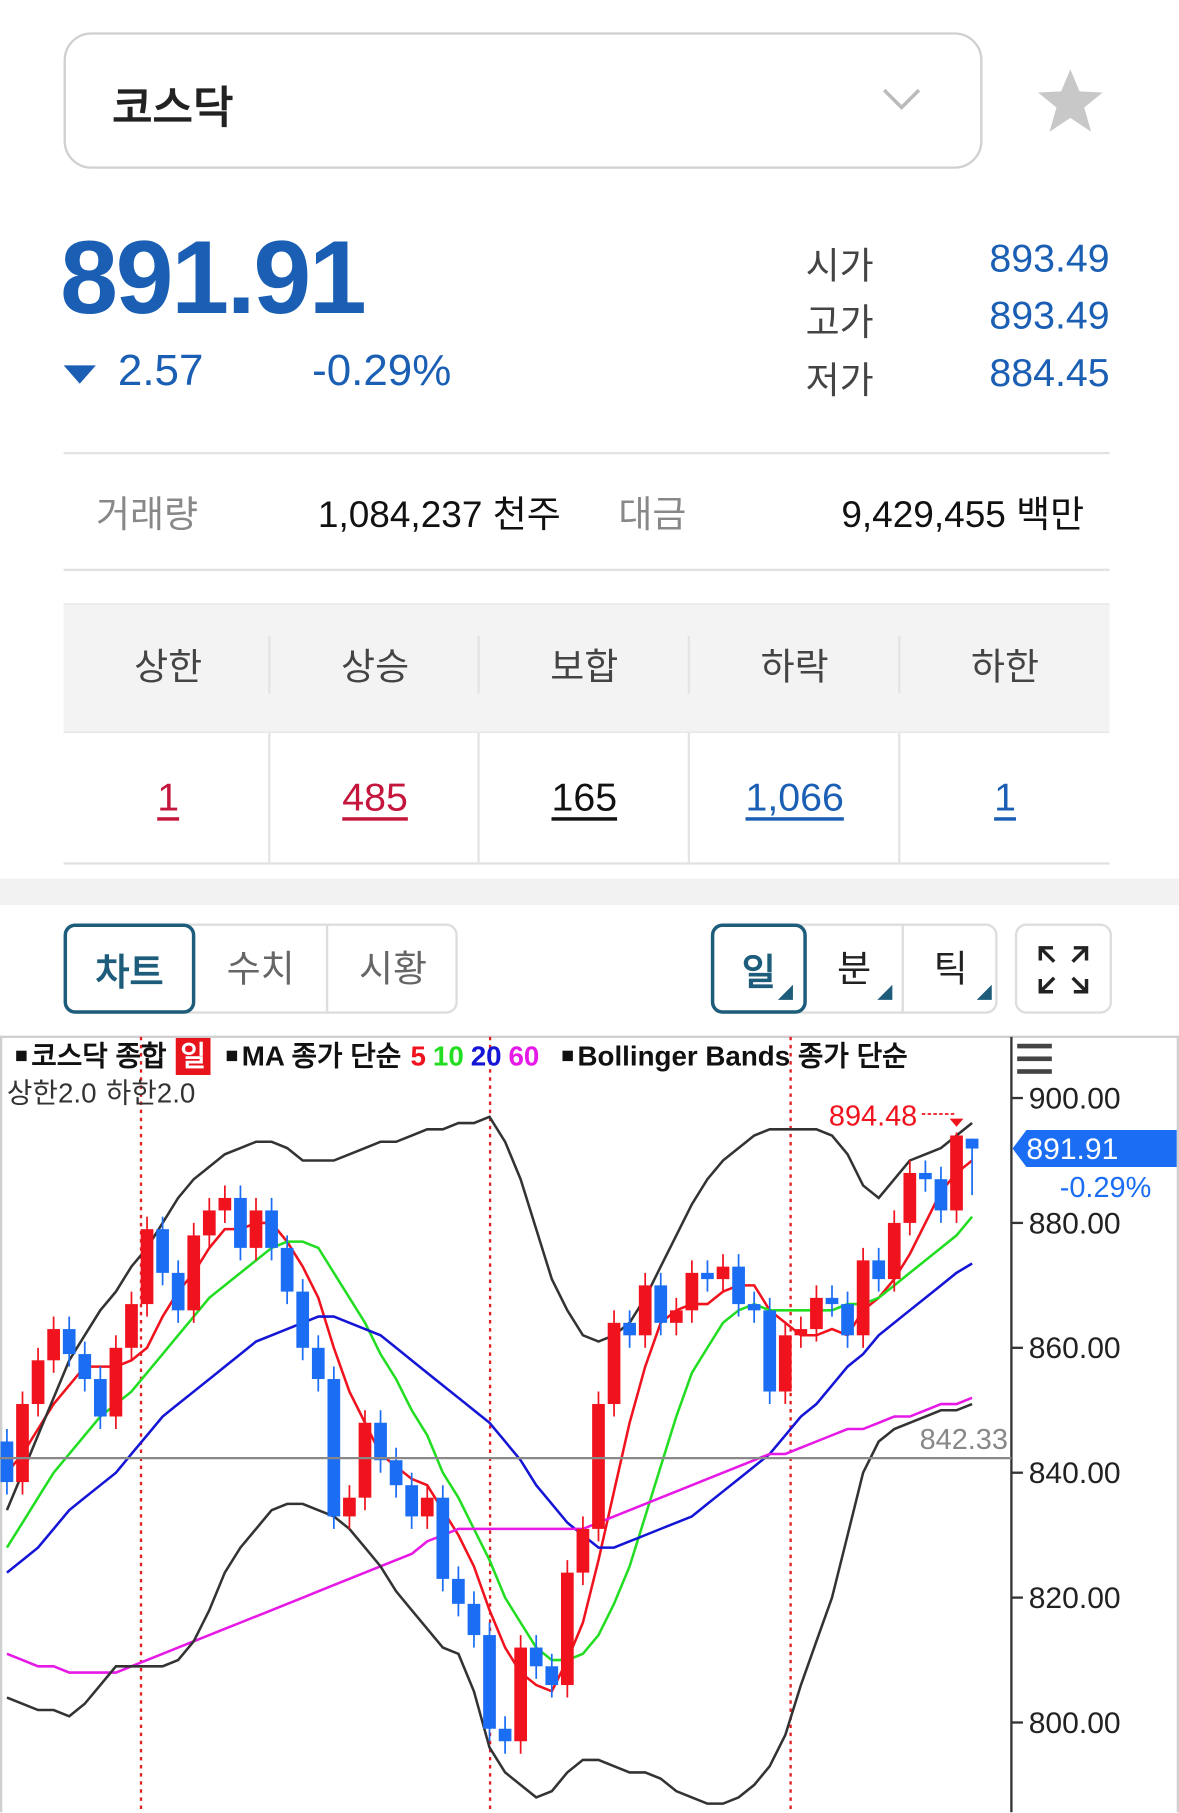 The width and height of the screenshot is (1179, 1813). Describe the element at coordinates (79, 374) in the screenshot. I see `down-triangle` at that location.